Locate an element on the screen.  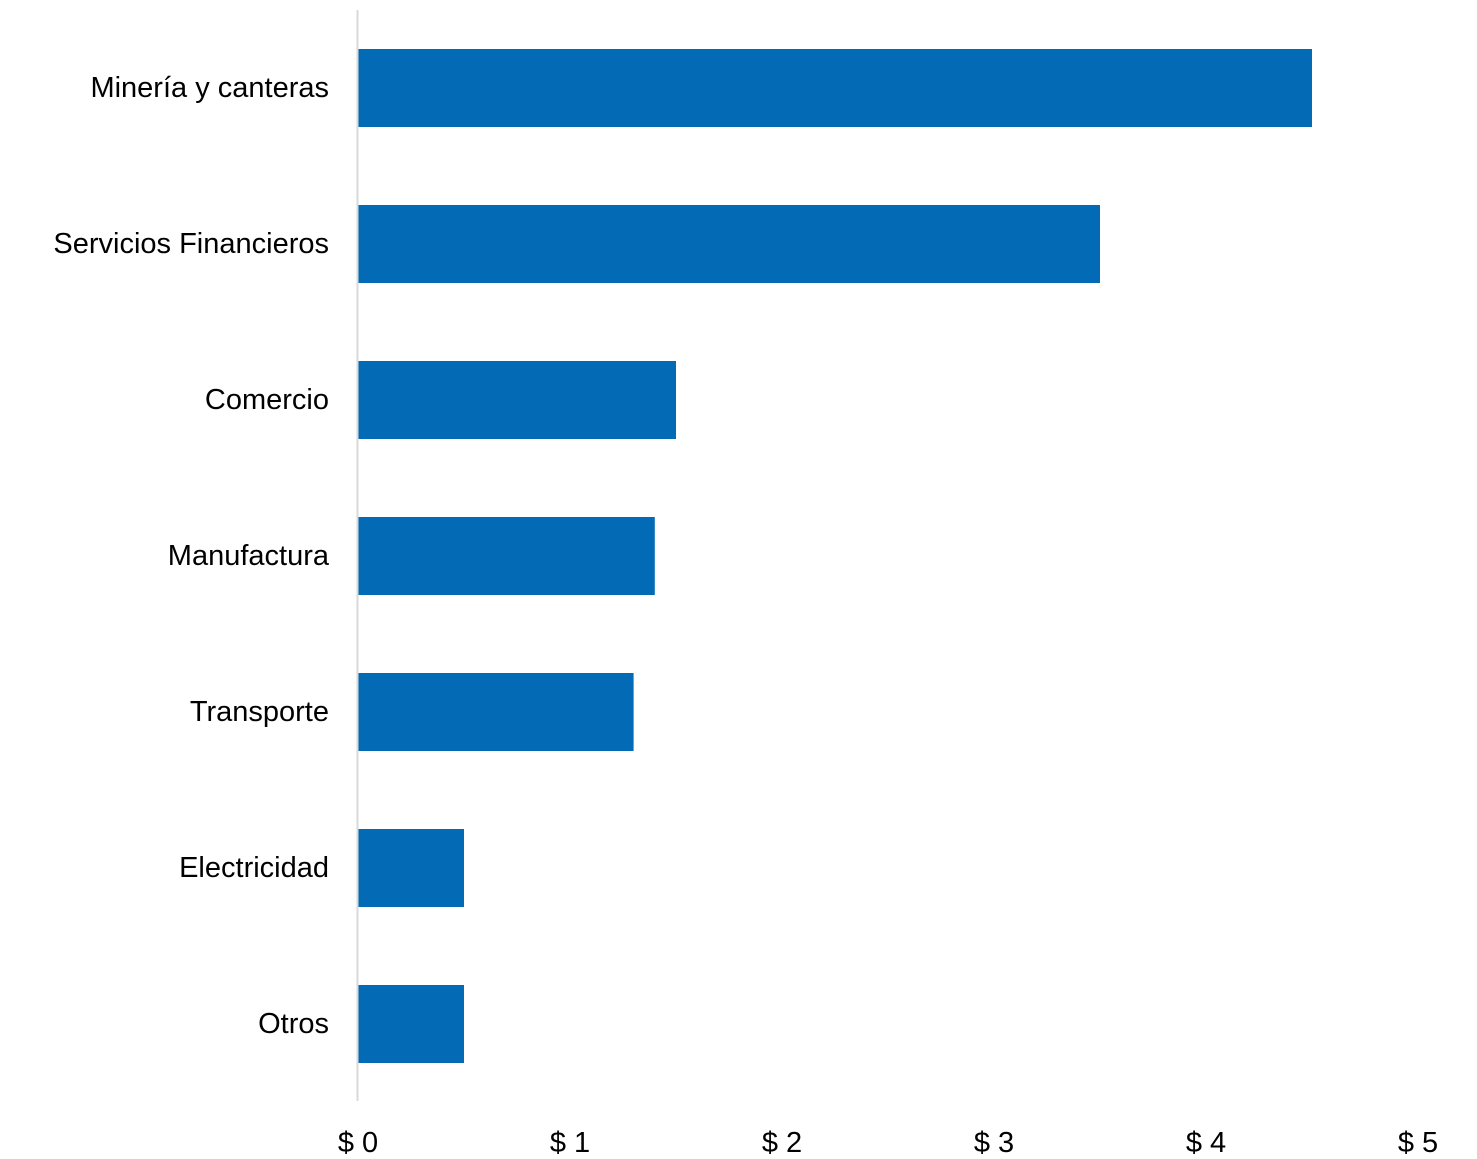
category-label: Comercio is located at coordinates (267, 400).